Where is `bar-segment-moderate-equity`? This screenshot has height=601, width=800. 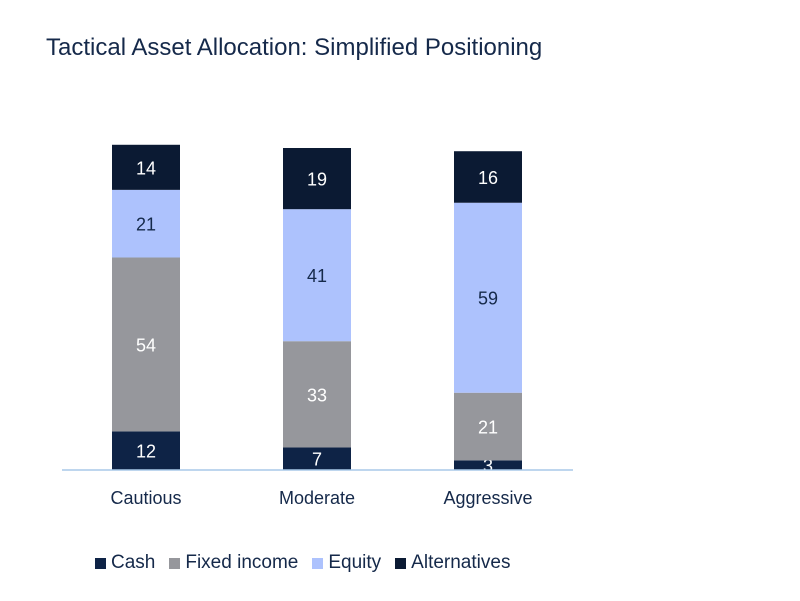 bar-segment-moderate-equity is located at coordinates (317, 275).